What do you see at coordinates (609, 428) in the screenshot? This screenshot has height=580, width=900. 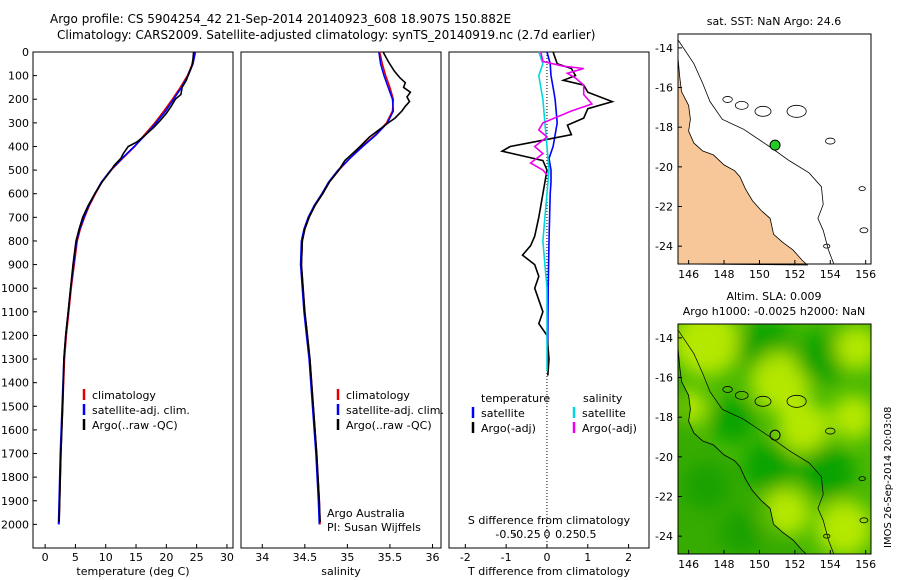 I see `legend-label: Argo(-adj)` at bounding box center [609, 428].